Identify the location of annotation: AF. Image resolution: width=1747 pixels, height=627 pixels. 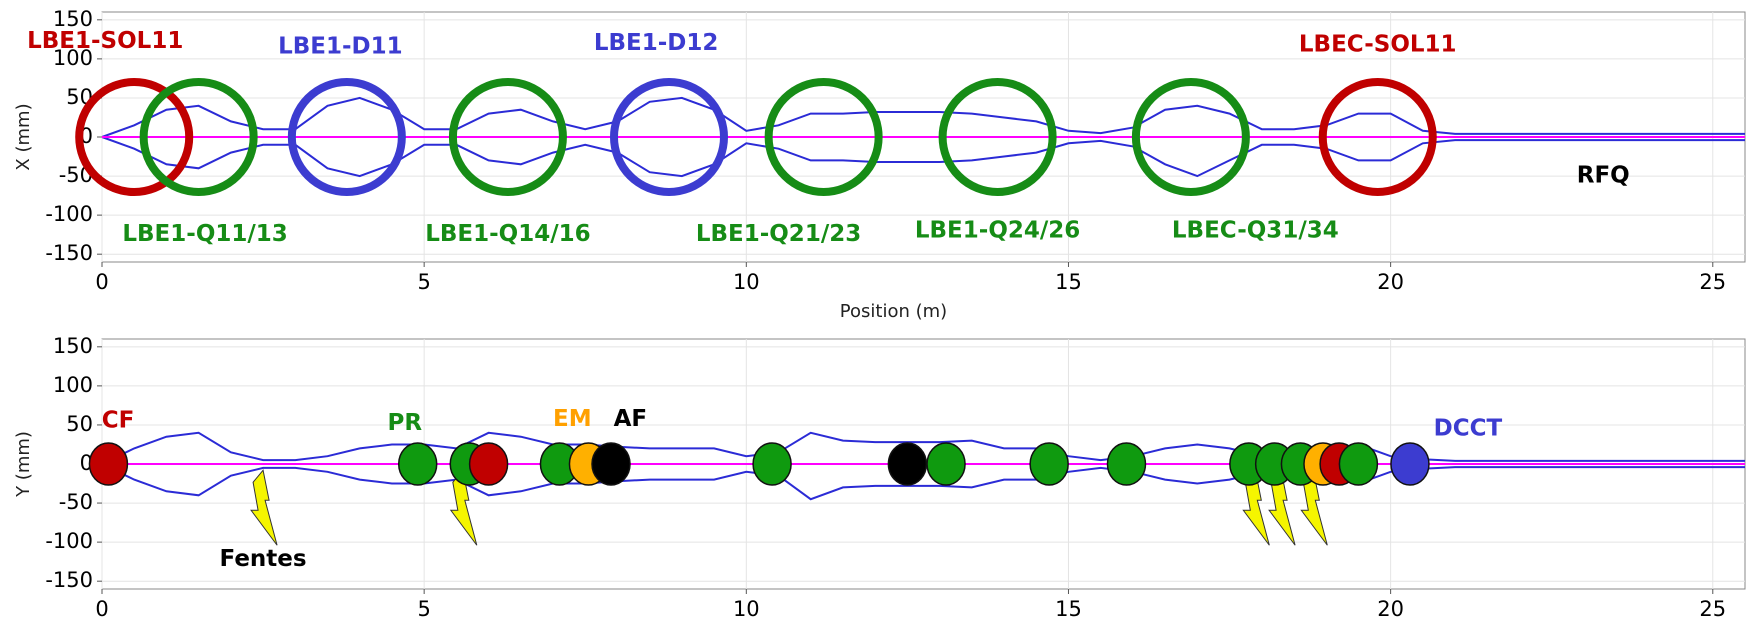
(631, 419).